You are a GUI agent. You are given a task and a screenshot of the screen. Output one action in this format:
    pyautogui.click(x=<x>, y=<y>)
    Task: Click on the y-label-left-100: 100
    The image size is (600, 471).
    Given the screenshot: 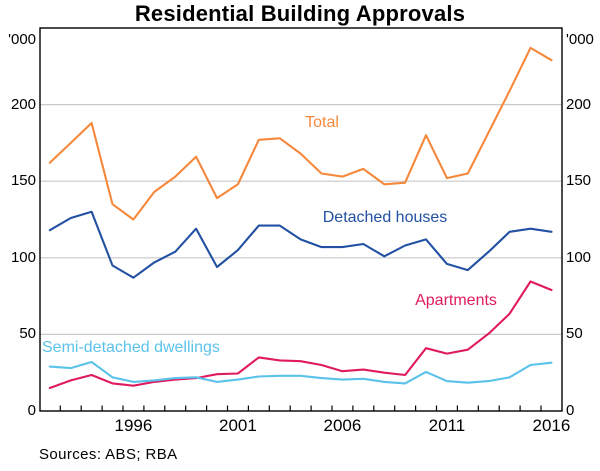 What is the action you would take?
    pyautogui.click(x=23, y=257)
    